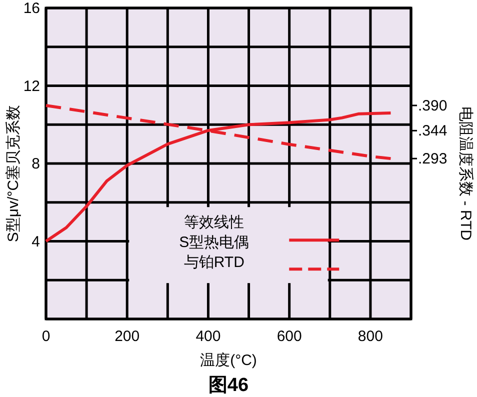  Describe the element at coordinates (214, 223) in the screenshot. I see `annotation: 等效线性` at that location.